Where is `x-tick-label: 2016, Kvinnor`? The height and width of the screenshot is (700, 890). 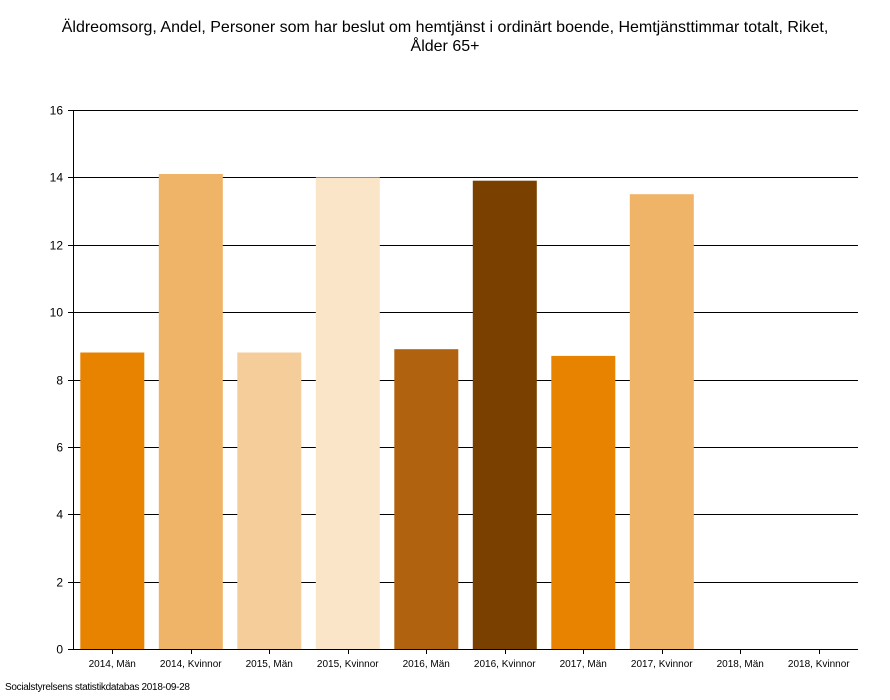
x-tick-label: 2016, Kvinnor is located at coordinates (505, 664).